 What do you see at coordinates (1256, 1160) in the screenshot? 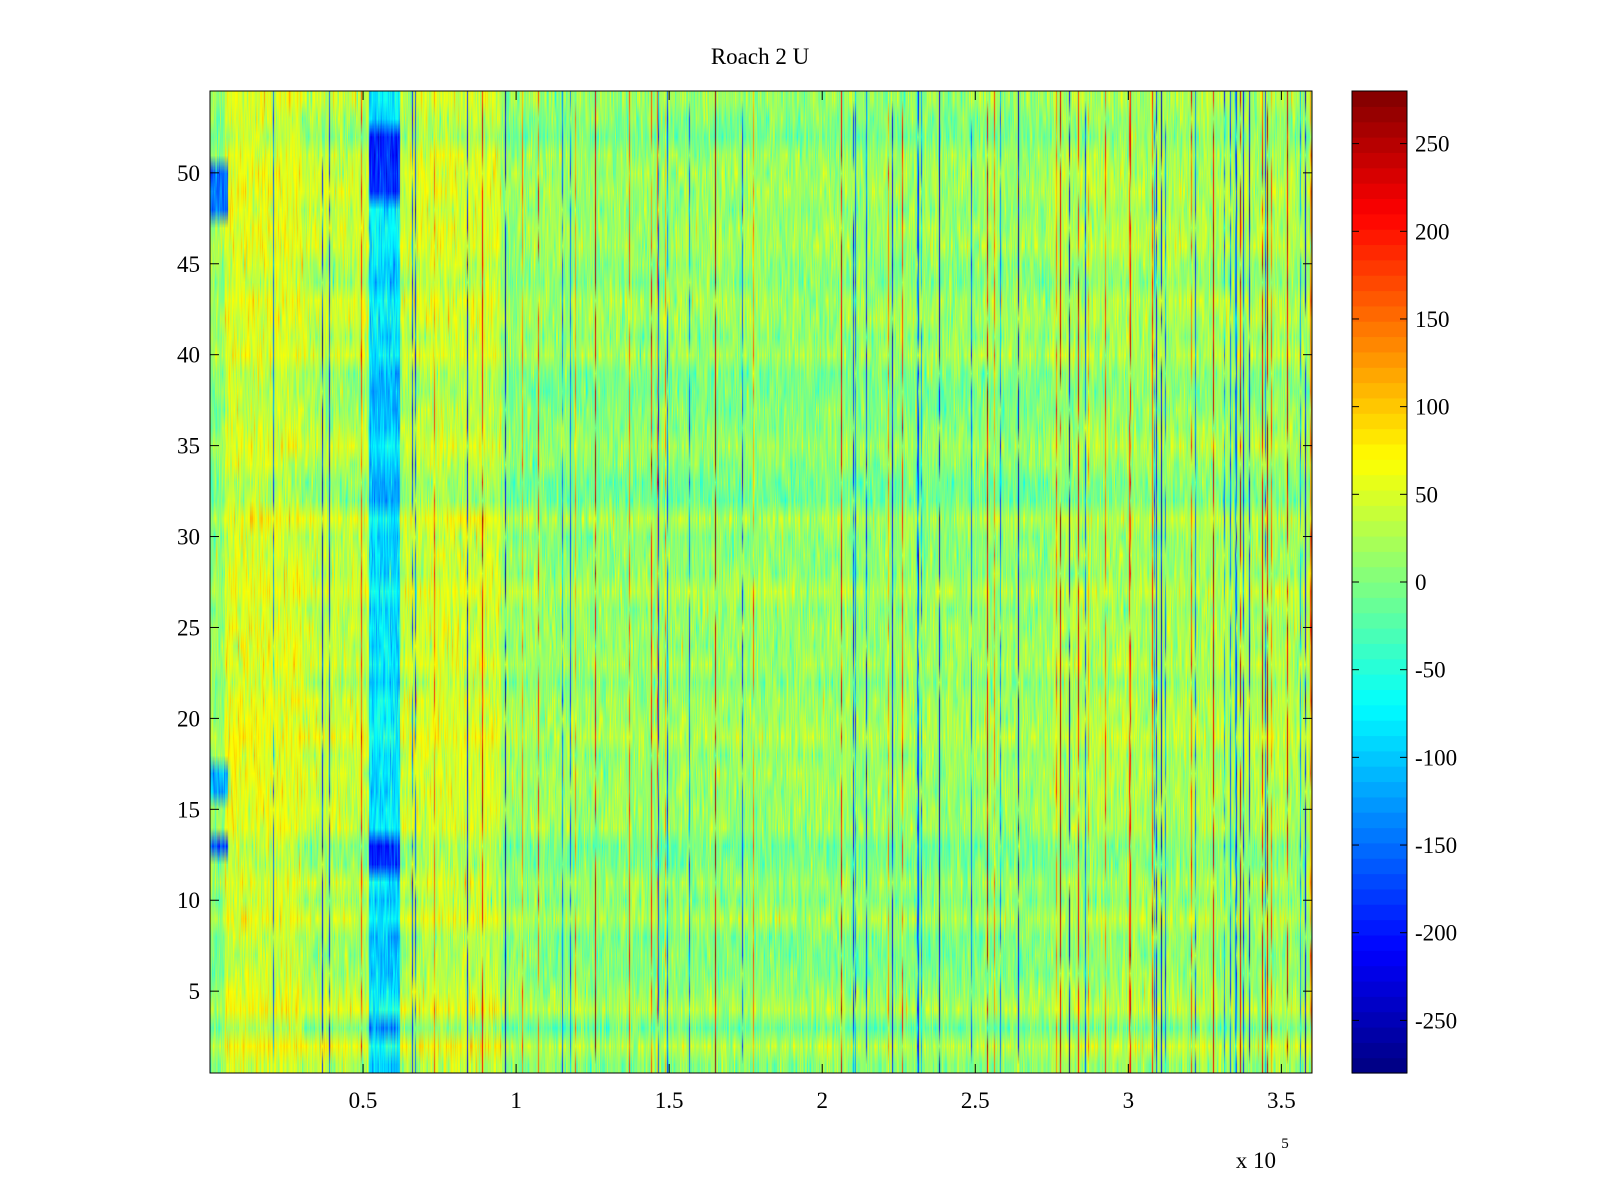
I see `x-scale-label: x 10` at bounding box center [1256, 1160].